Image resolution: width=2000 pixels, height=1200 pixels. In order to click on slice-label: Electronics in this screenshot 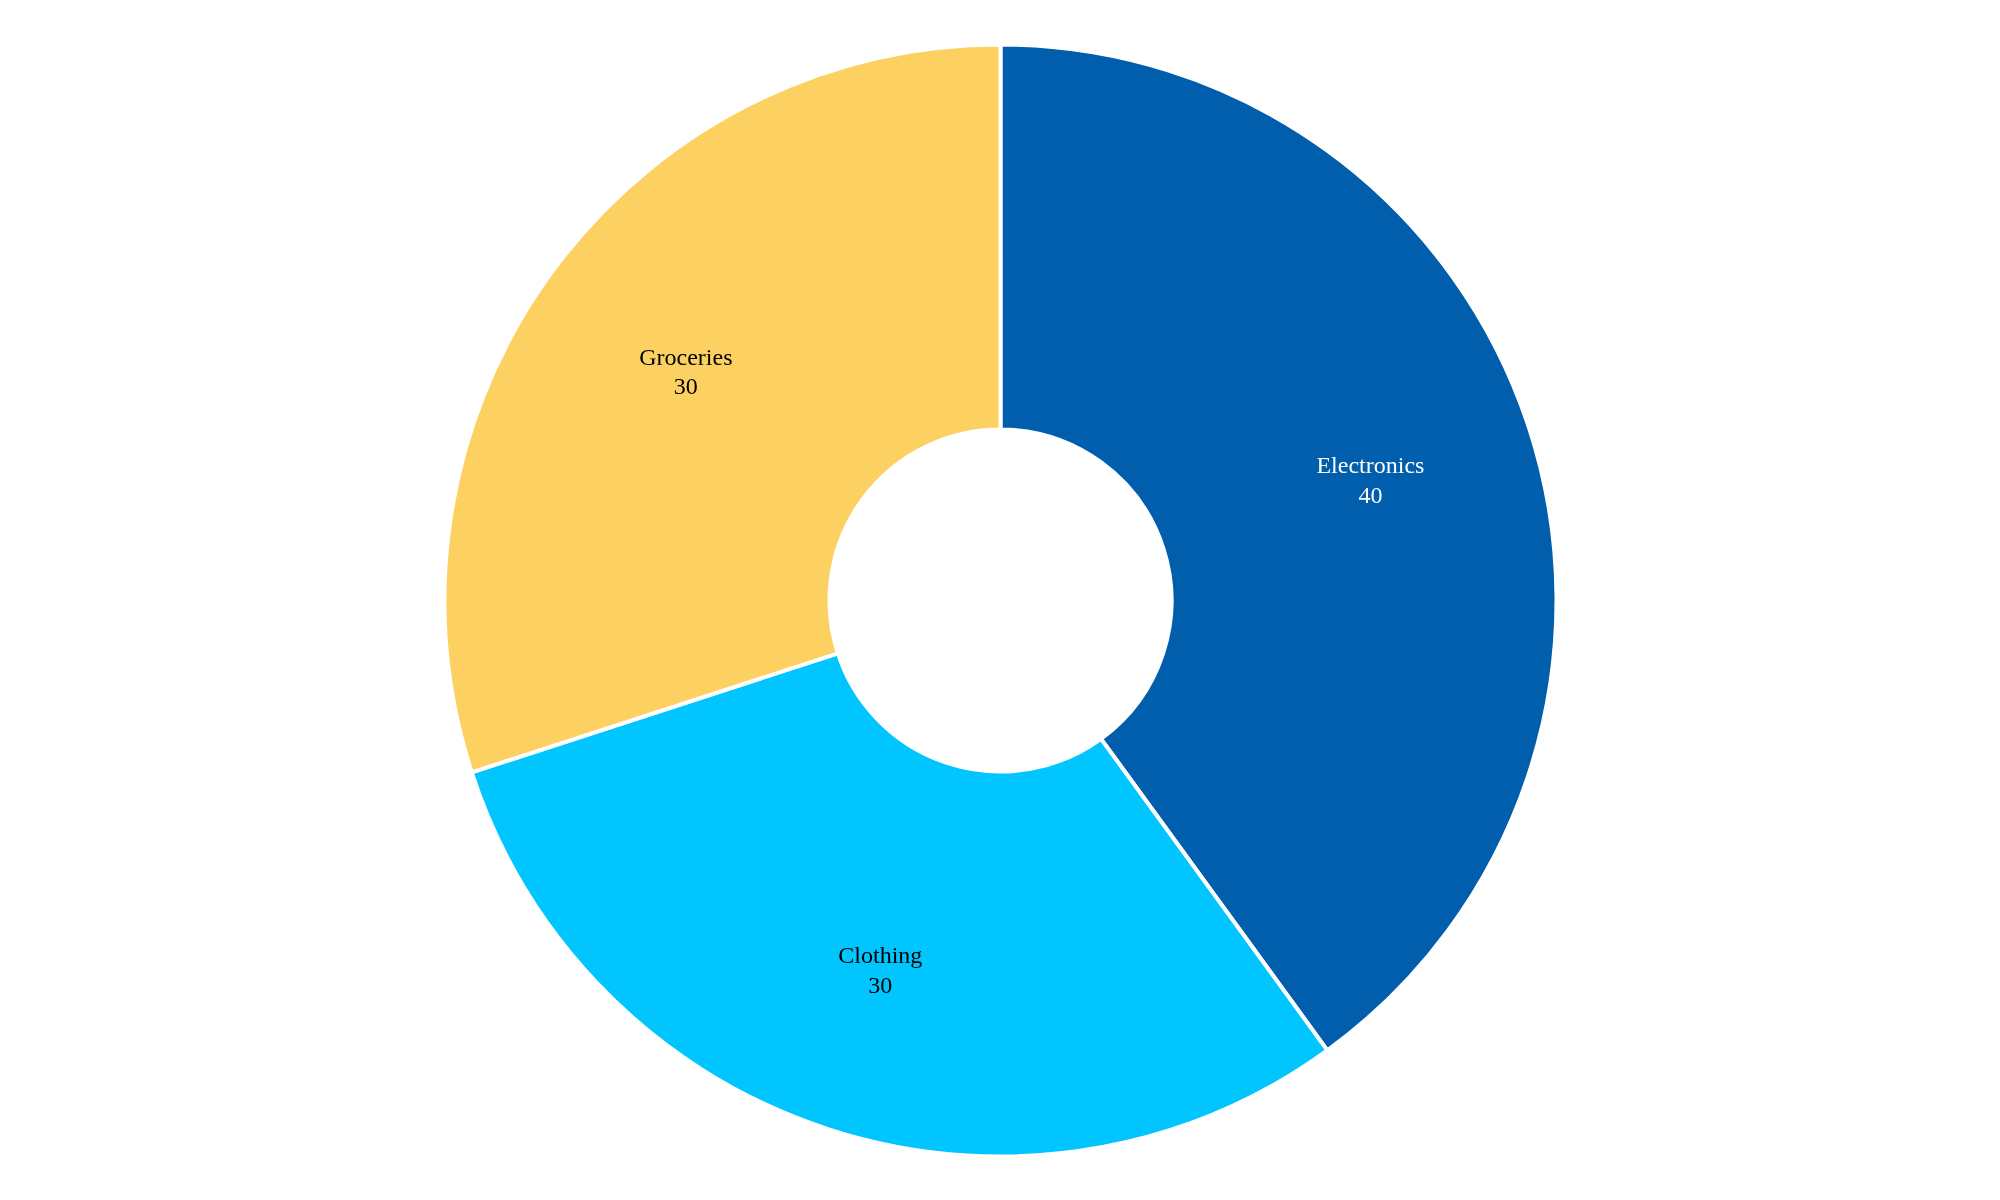, I will do `click(1370, 465)`.